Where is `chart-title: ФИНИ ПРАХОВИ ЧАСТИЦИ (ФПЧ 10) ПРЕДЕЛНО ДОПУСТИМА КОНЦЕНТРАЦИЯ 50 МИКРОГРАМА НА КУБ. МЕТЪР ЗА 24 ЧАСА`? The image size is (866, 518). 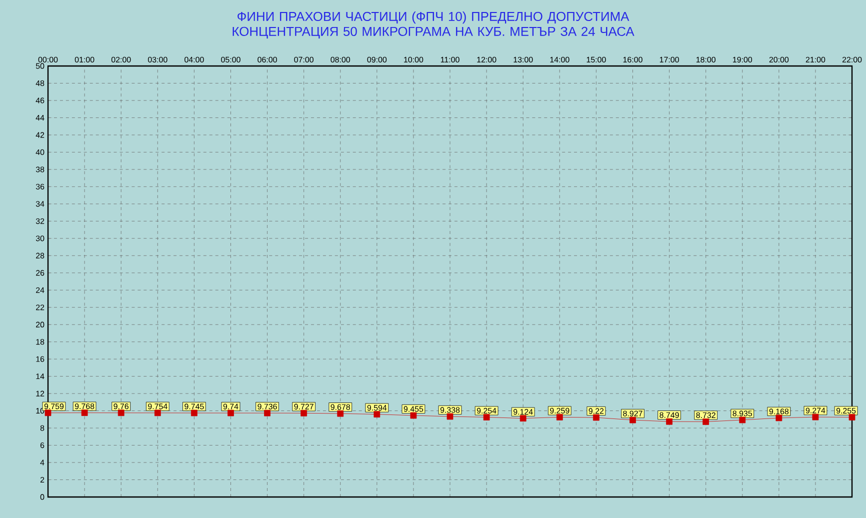 chart-title: ФИНИ ПРАХОВИ ЧАСТИЦИ (ФПЧ 10) ПРЕДЕЛНО ДОПУСТИМА КОНЦЕНТРАЦИЯ 50 МИКРОГРАМА НА КУБ. МЕТЪР ЗА 24 ЧАСА is located at coordinates (433, 25).